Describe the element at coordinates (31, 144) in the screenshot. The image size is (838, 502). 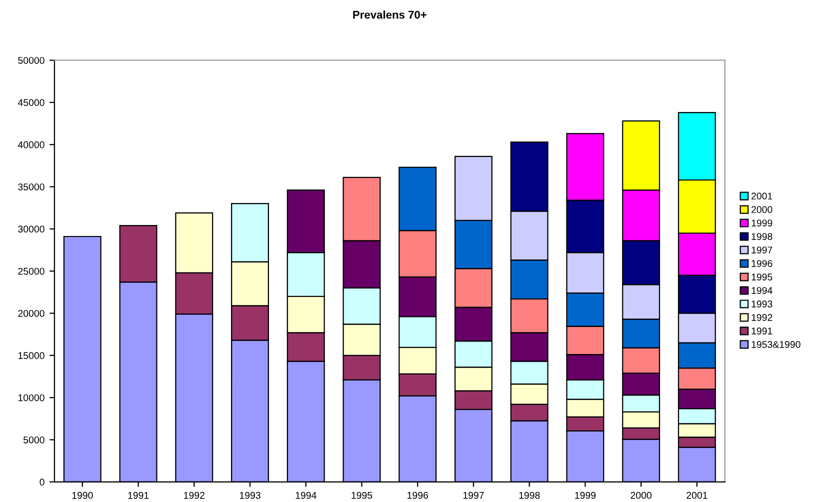
I see `y-tick-label: 40000` at that location.